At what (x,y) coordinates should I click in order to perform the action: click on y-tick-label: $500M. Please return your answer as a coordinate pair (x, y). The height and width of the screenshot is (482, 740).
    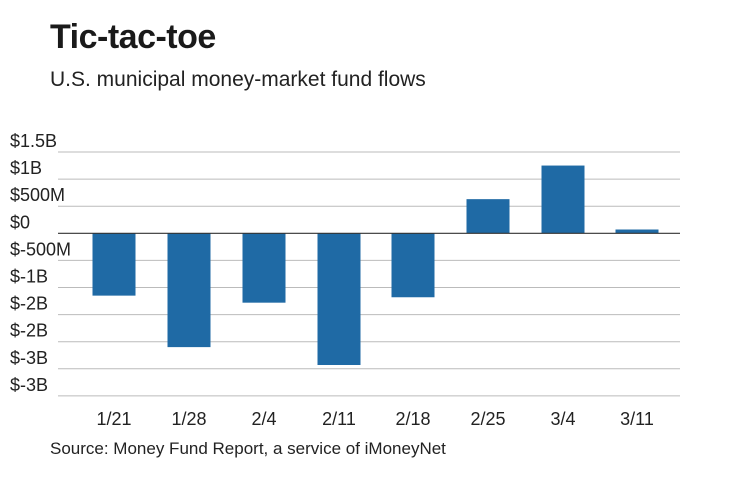
    Looking at the image, I should click on (37, 195).